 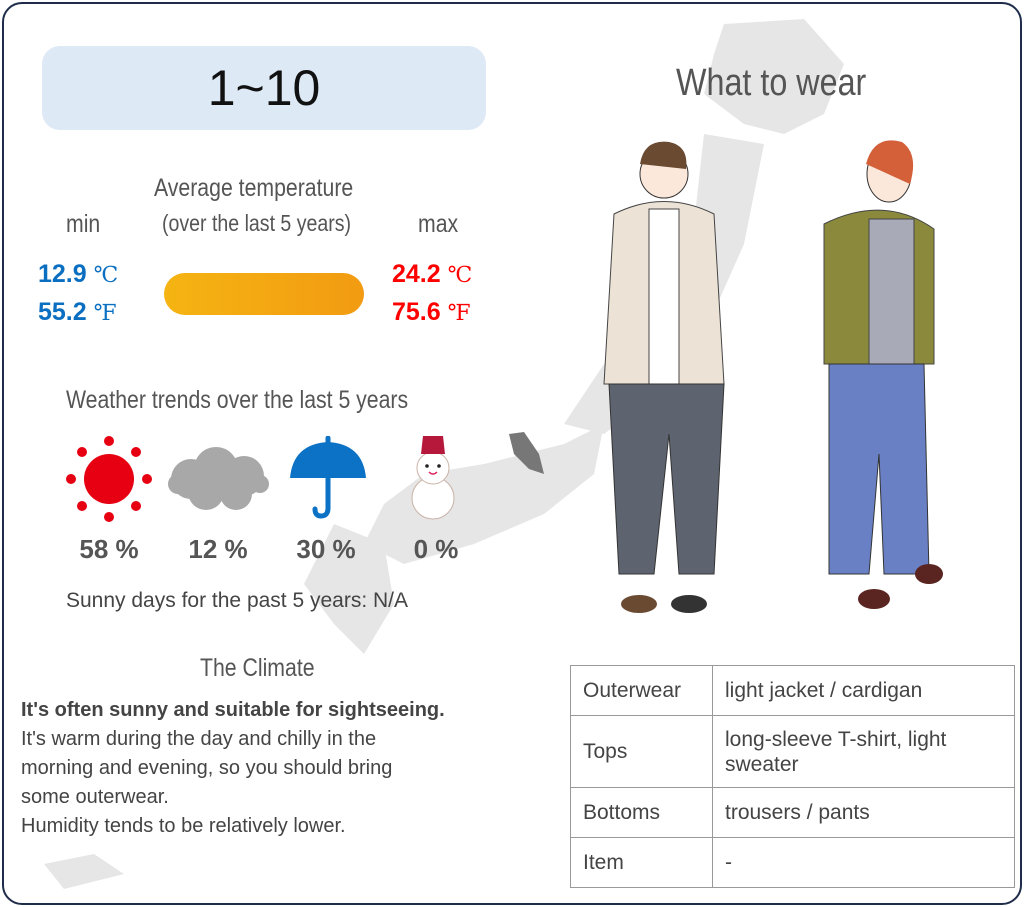 I want to click on table-row: Outerwear light jacket / cardigan, so click(x=792, y=690).